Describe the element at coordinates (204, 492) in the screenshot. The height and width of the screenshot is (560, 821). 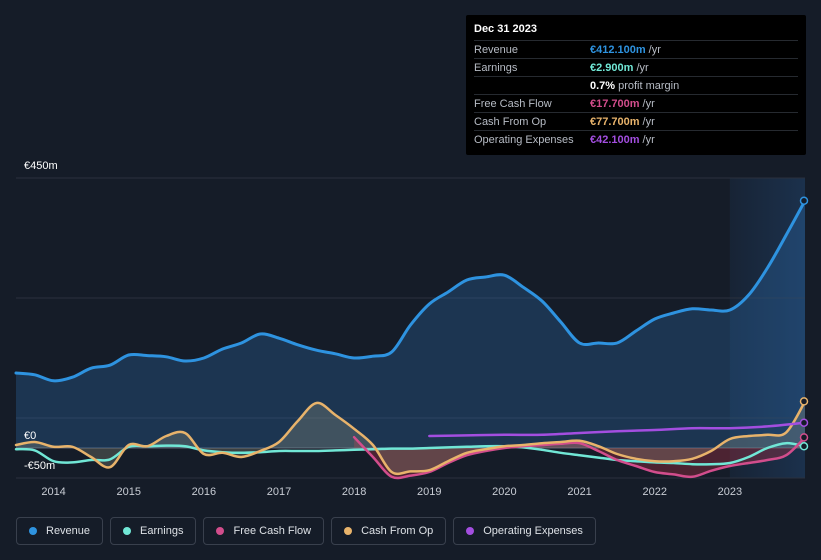
I see `x-tick-label: 2016` at that location.